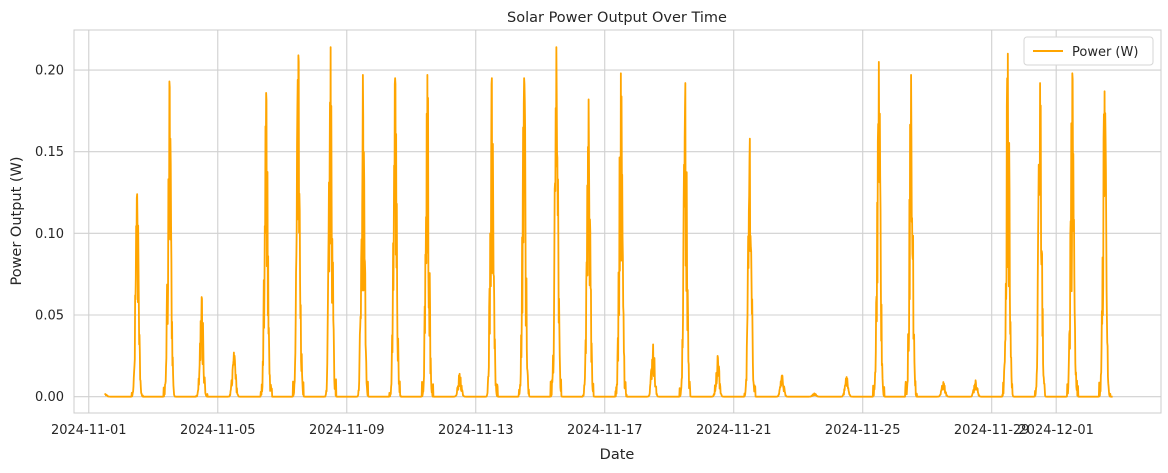 This screenshot has width=1168, height=473. I want to click on x-tick-label: 2024-11-17, so click(605, 430).